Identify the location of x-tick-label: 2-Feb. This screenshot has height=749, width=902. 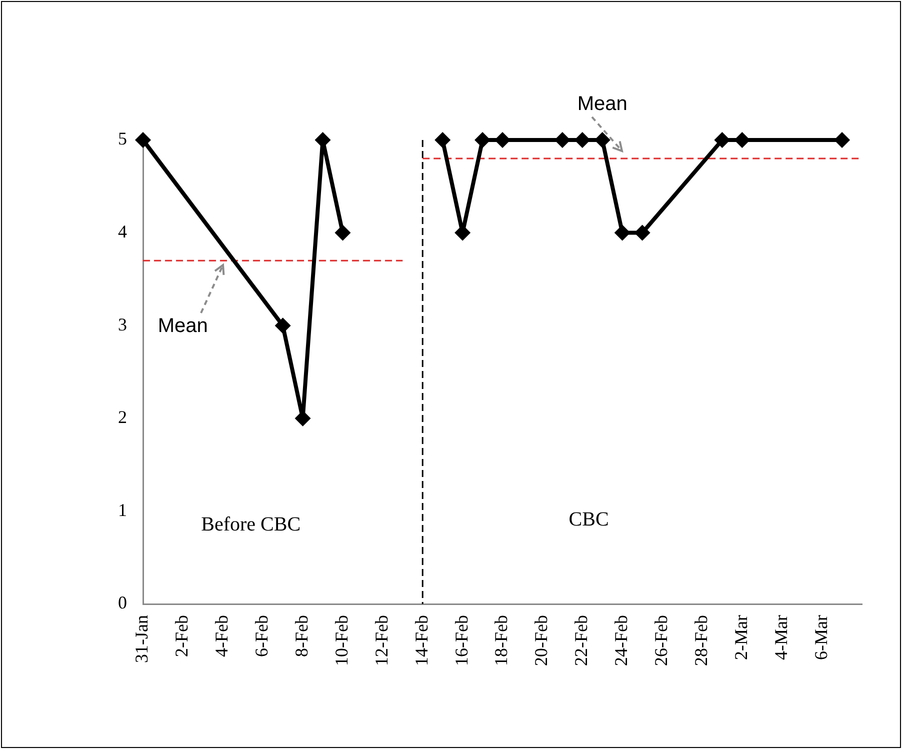
(182, 636).